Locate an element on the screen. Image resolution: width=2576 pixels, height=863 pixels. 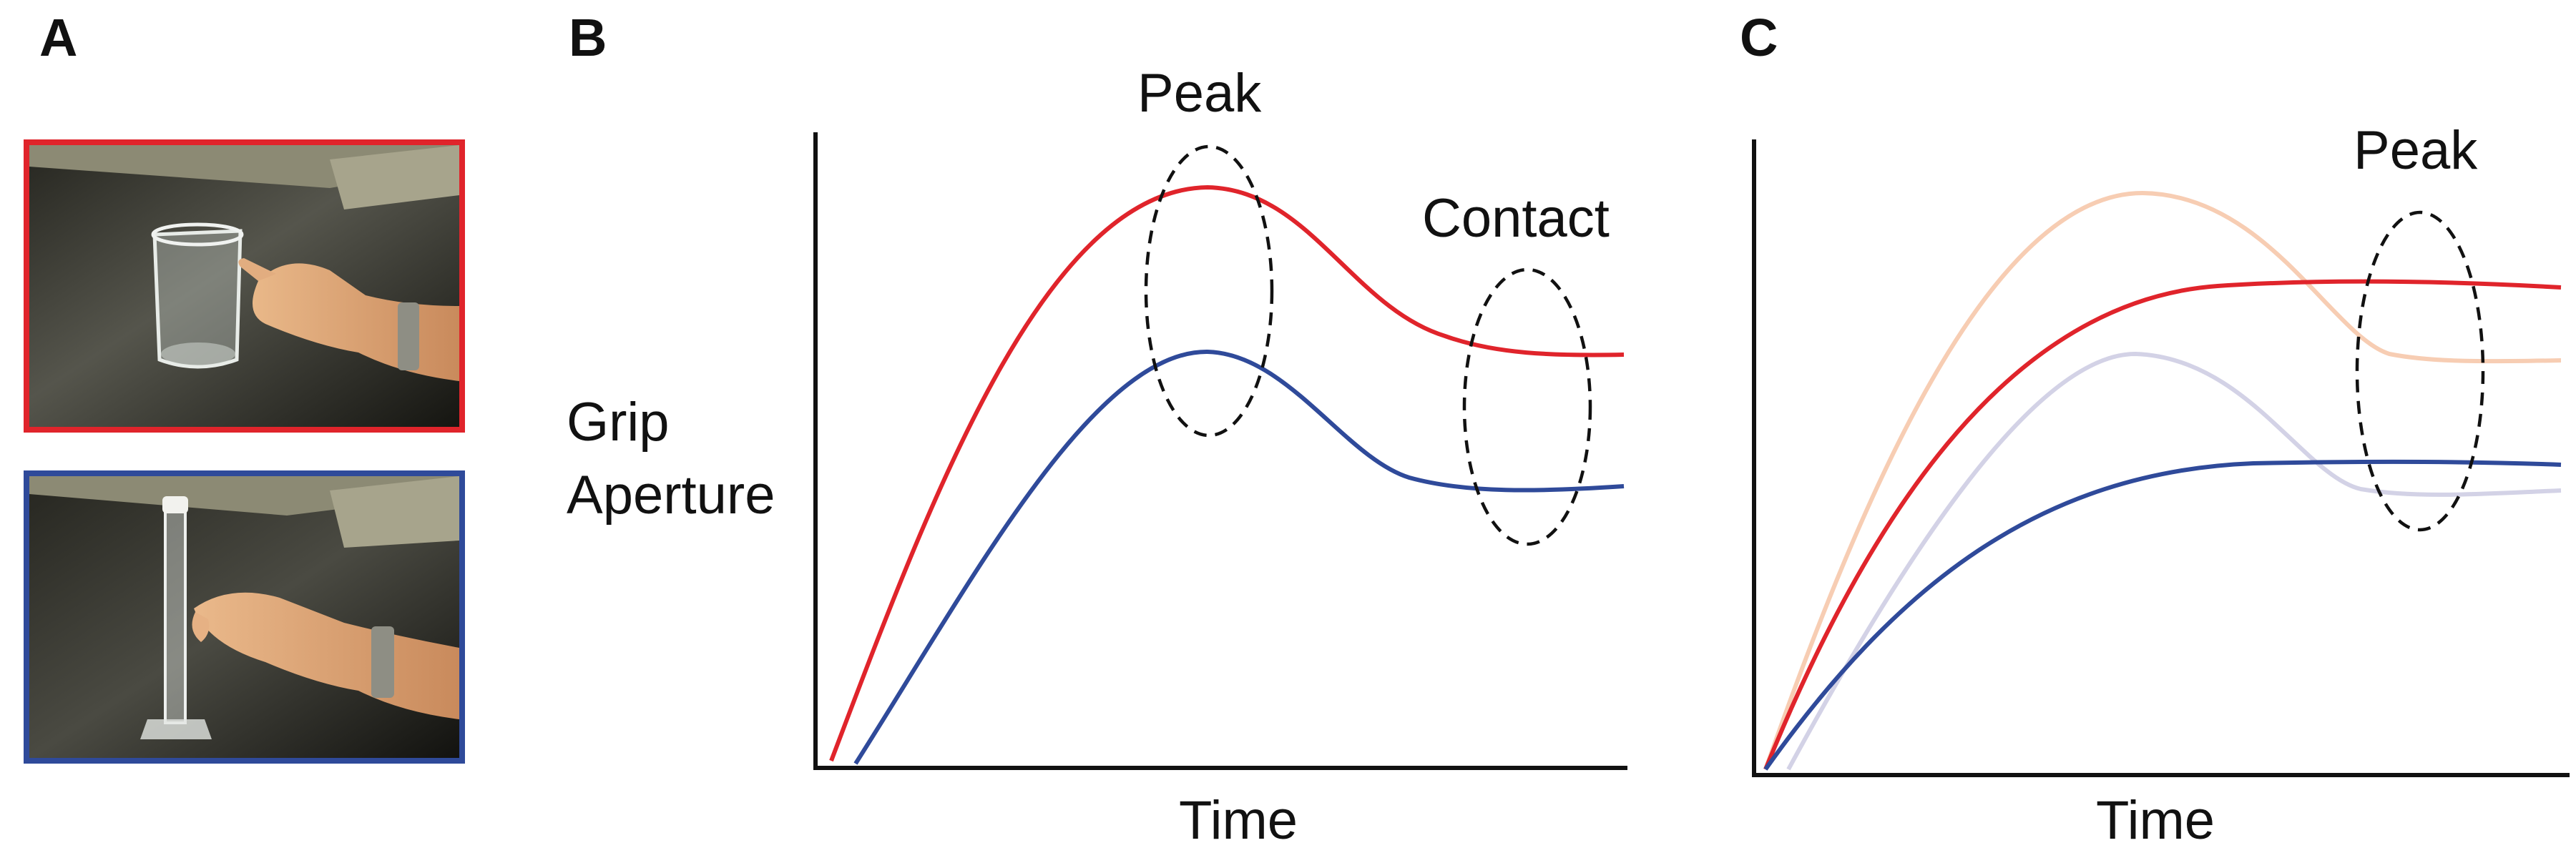
cylinder-photo is located at coordinates (245, 617).